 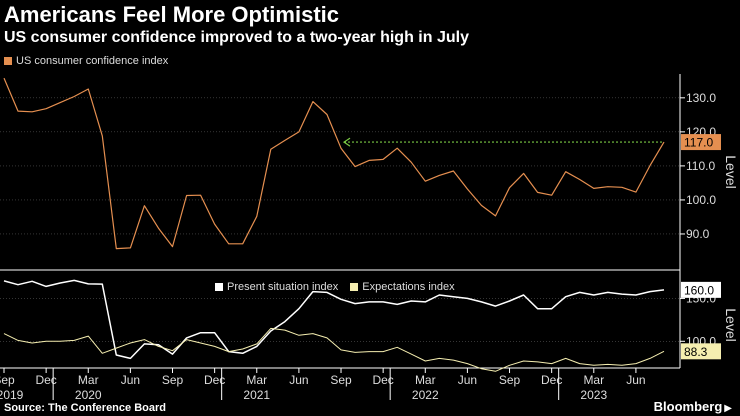 What do you see at coordinates (551, 380) in the screenshot?
I see `xtick-label-13: Dec` at bounding box center [551, 380].